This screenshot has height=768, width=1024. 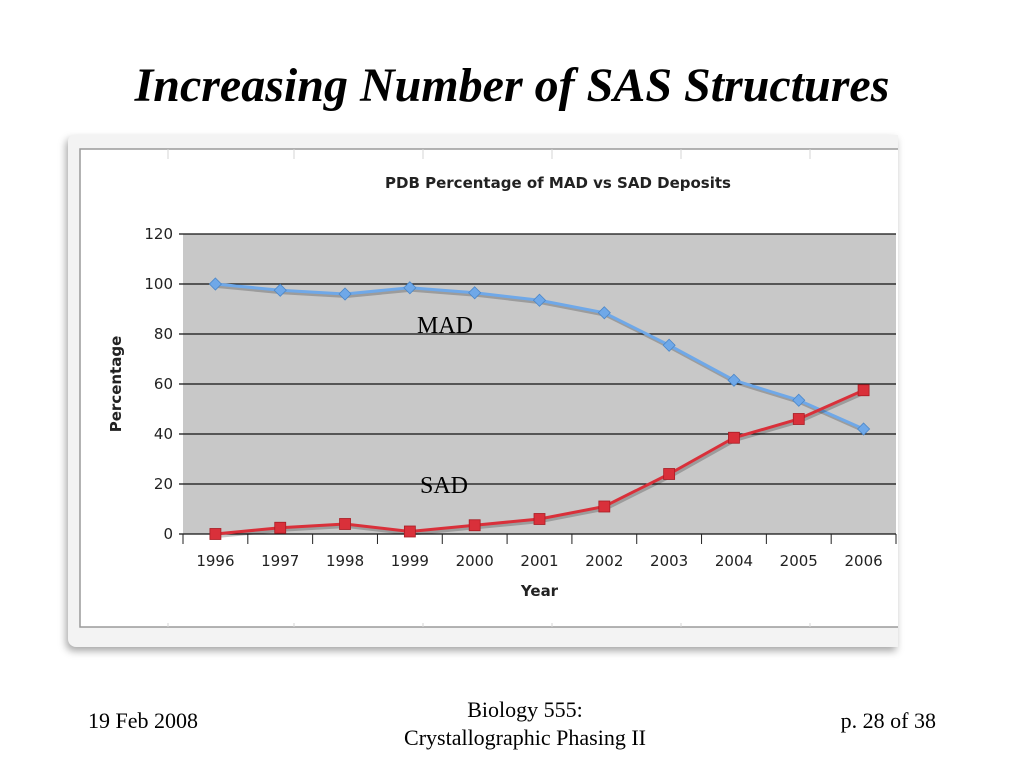 What do you see at coordinates (168, 534) in the screenshot?
I see `y-tick-label: 0` at bounding box center [168, 534].